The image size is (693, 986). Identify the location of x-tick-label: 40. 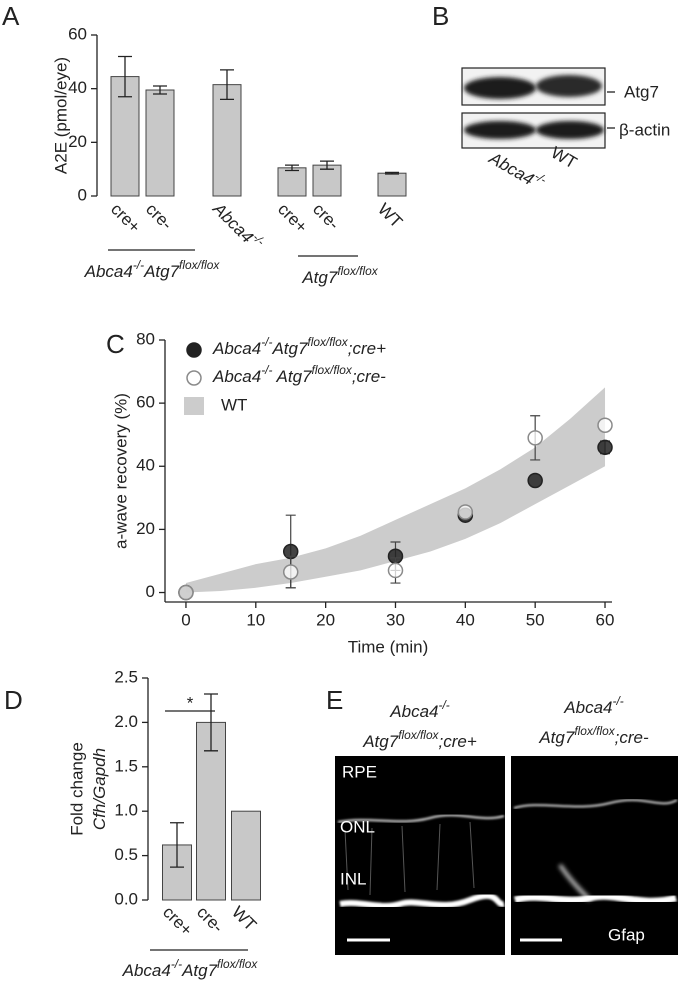
(465, 619).